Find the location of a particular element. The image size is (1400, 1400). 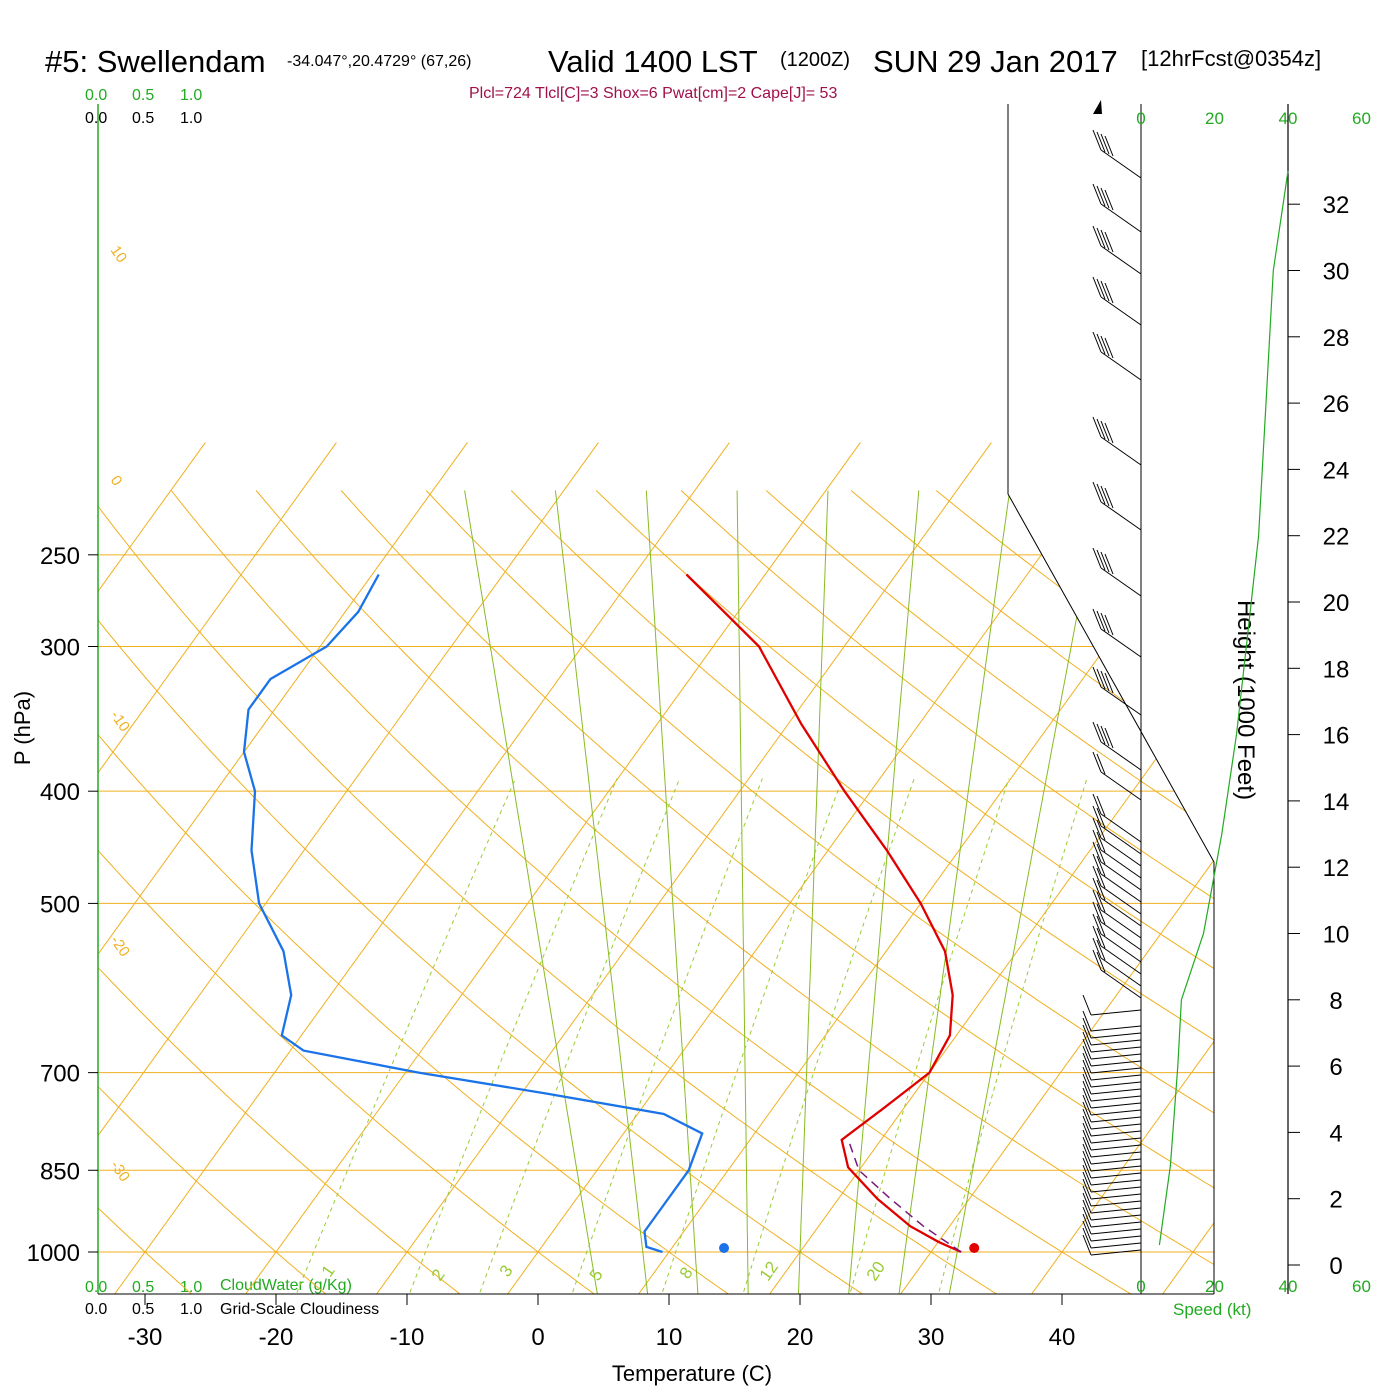

cloudiness-scale-top-1: 0.5 is located at coordinates (143, 118).